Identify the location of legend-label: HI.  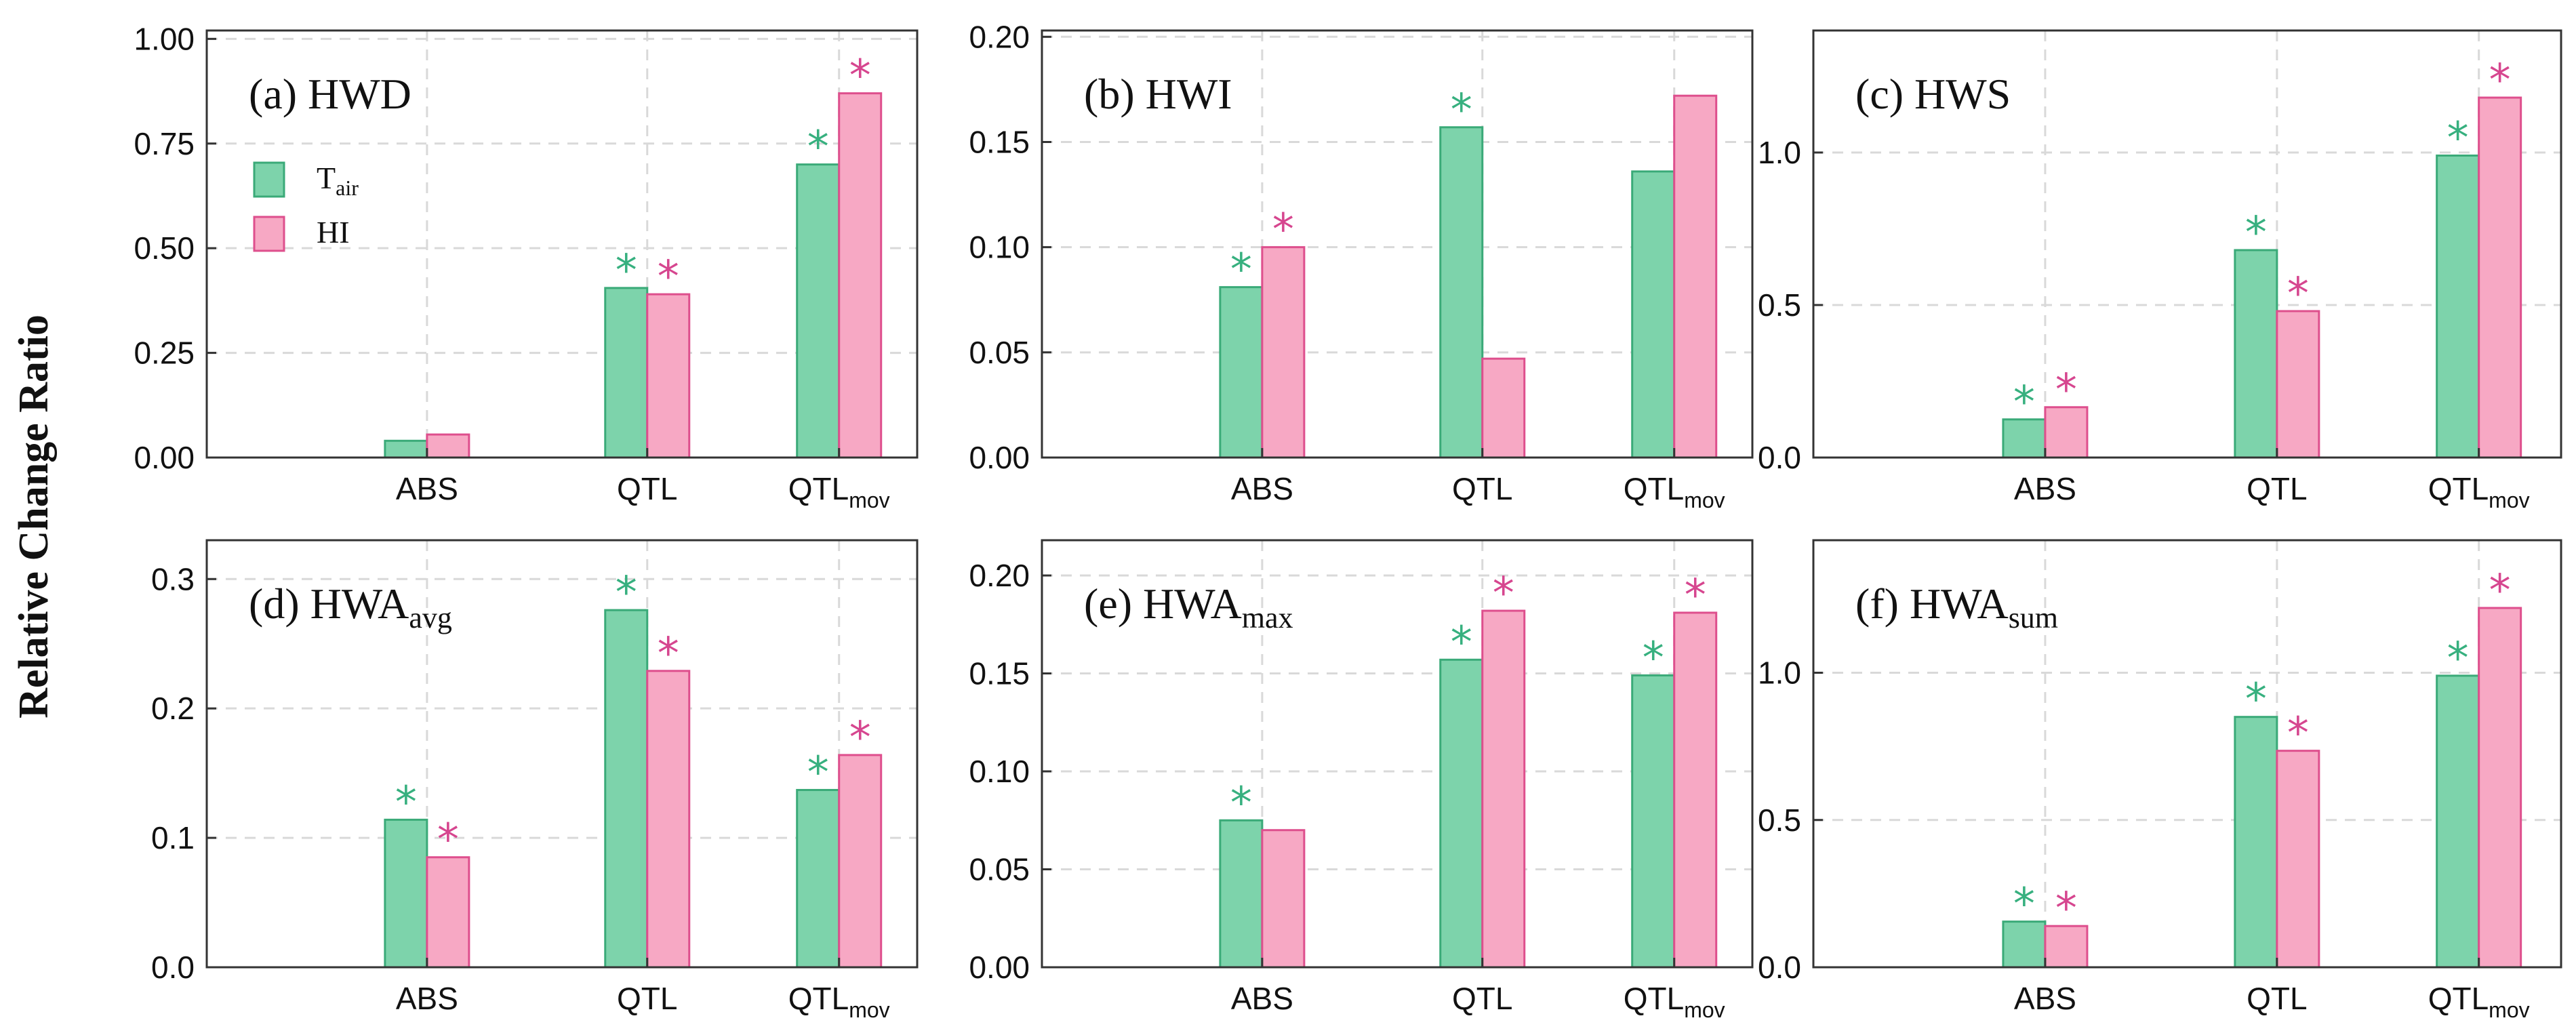
(333, 232).